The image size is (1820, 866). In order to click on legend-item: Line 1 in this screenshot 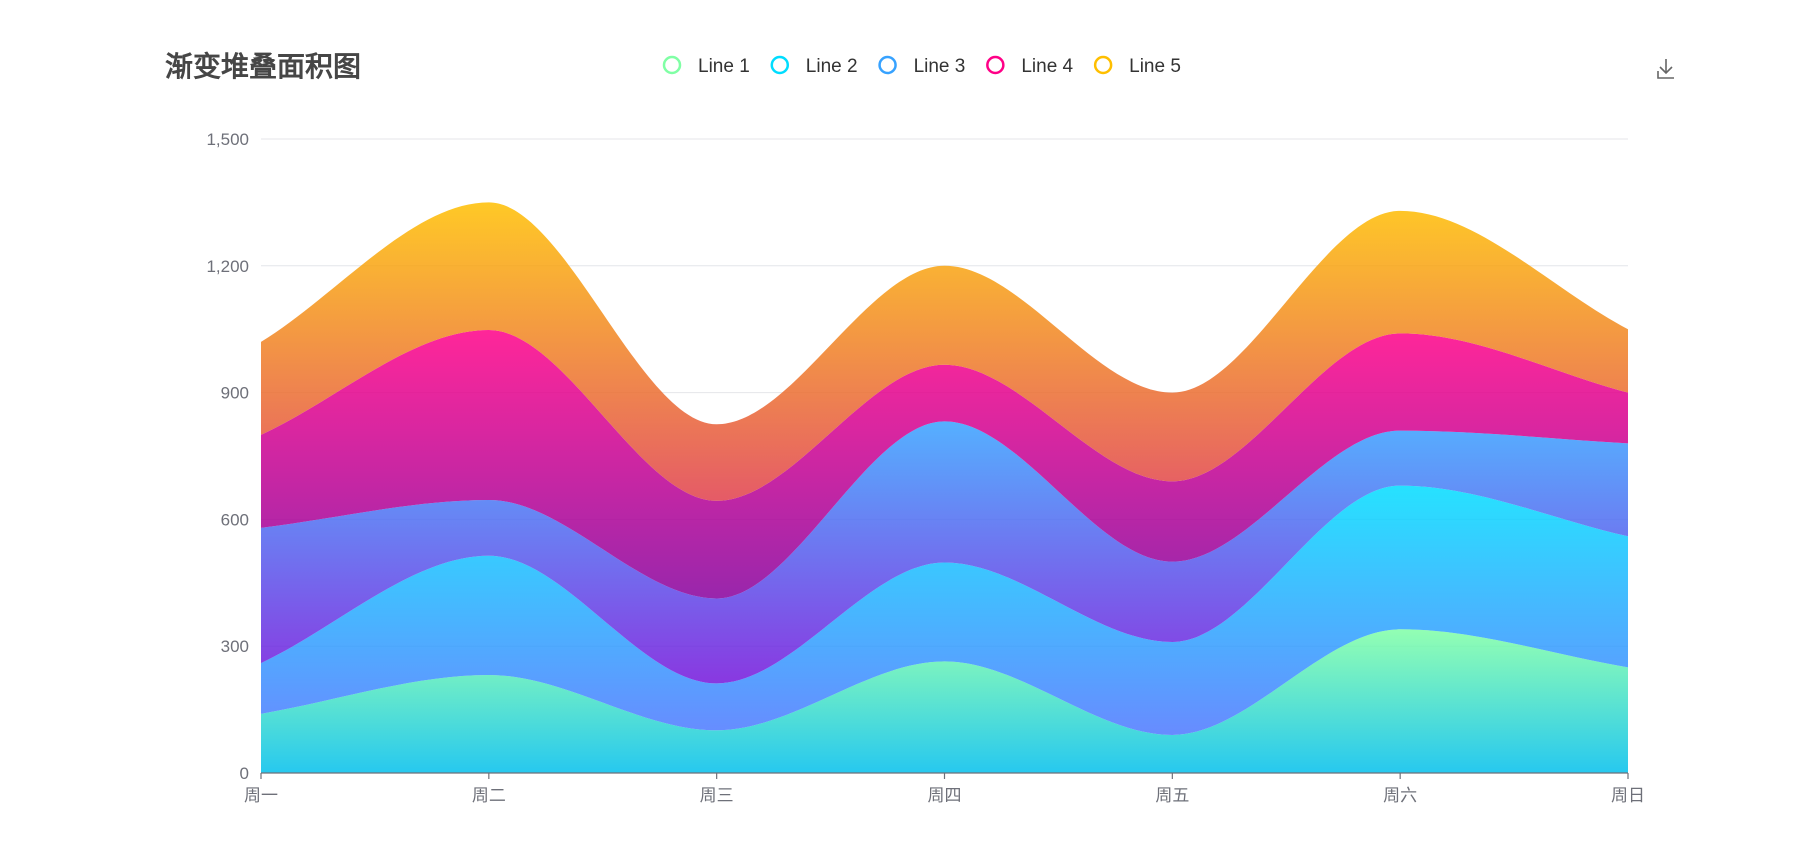, I will do `click(706, 66)`.